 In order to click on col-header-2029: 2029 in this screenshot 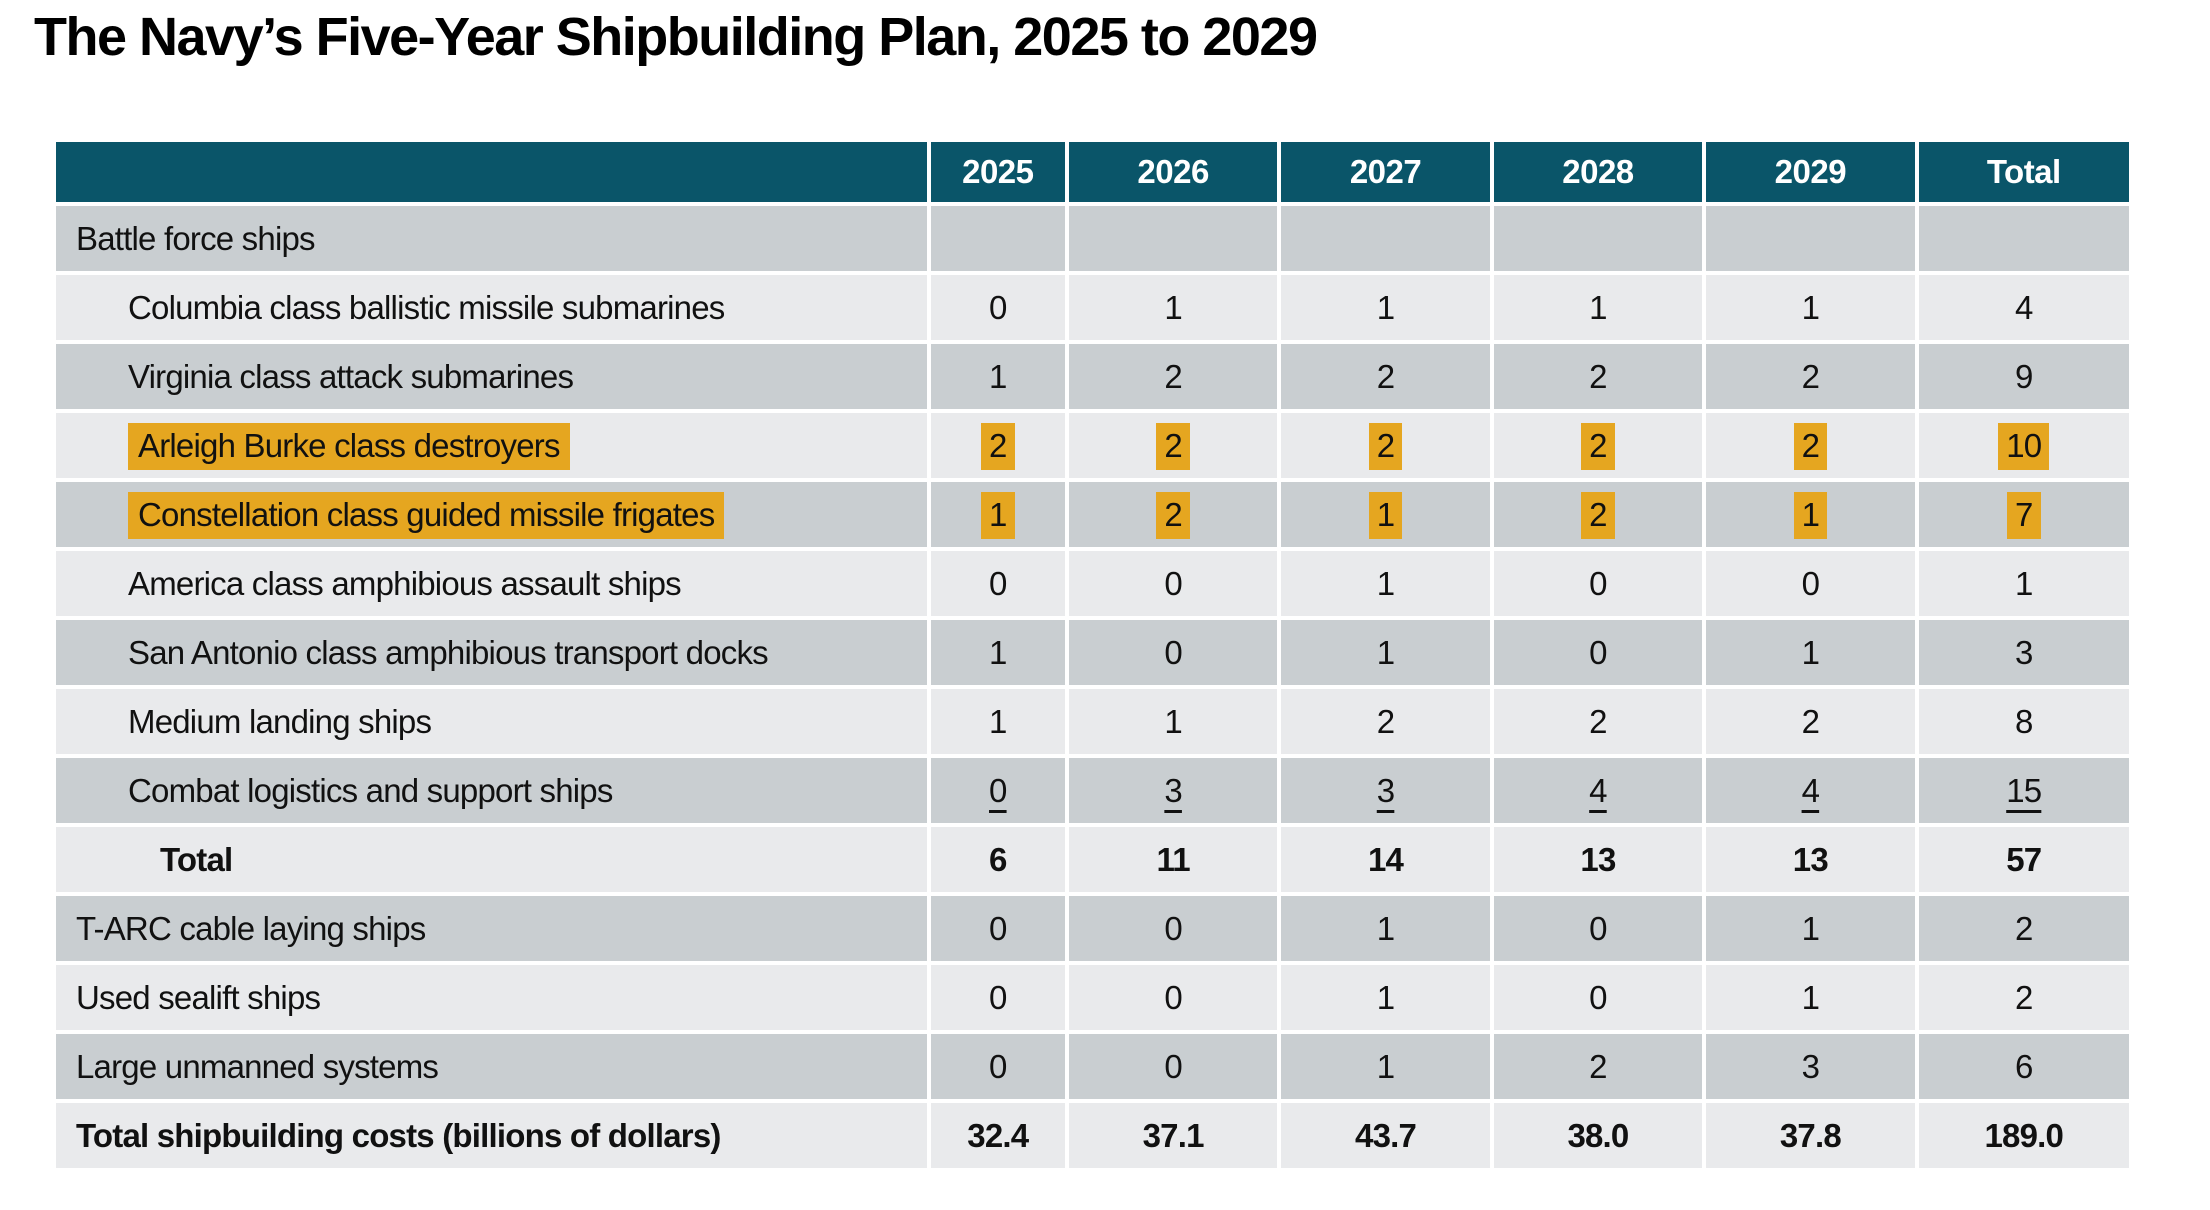, I will do `click(1810, 172)`.